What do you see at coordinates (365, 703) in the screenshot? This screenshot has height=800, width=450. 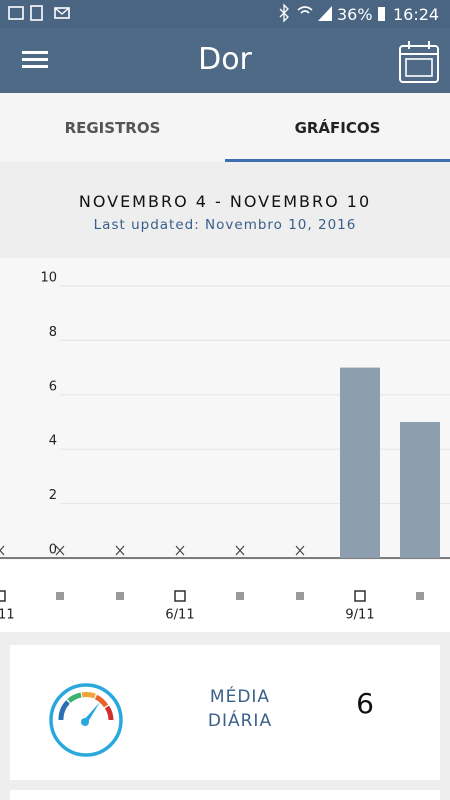 I see `average-value: 6` at bounding box center [365, 703].